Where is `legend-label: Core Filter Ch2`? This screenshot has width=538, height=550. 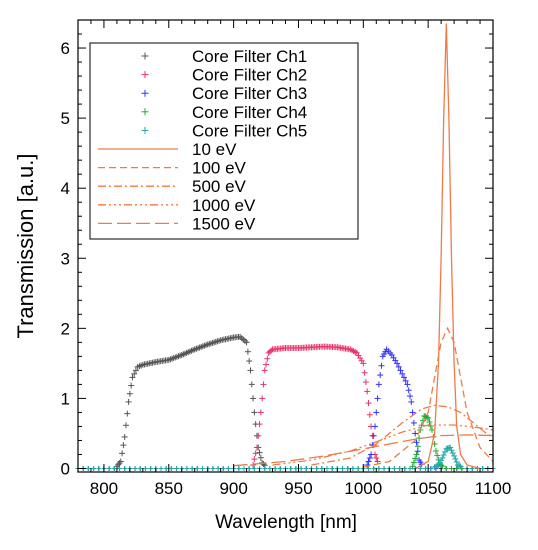 legend-label: Core Filter Ch2 is located at coordinates (249, 75).